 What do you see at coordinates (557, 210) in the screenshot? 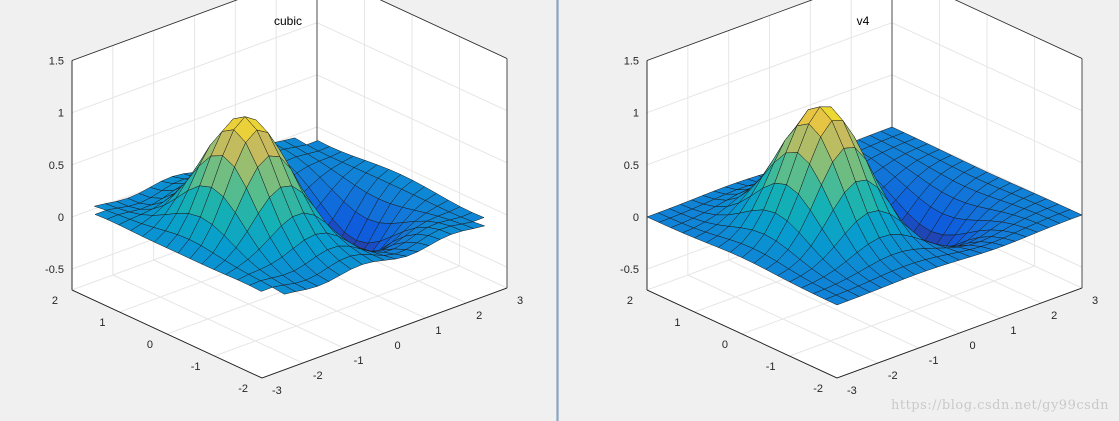
I see `panel-divider` at bounding box center [557, 210].